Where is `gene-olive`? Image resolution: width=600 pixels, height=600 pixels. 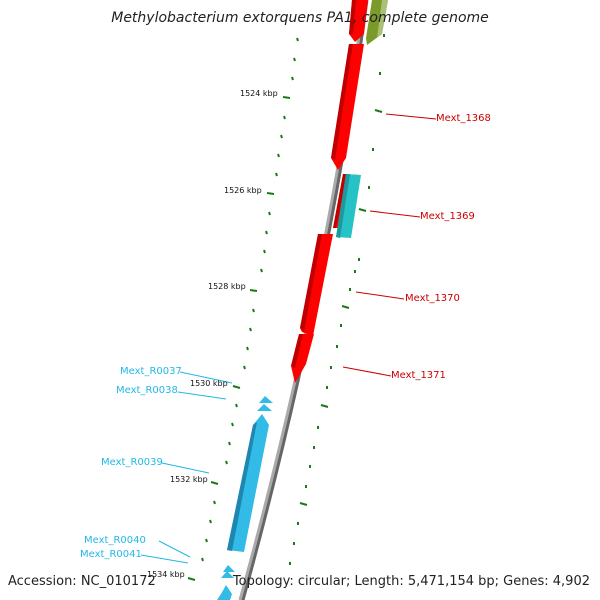 gene-olive is located at coordinates (377, 22).